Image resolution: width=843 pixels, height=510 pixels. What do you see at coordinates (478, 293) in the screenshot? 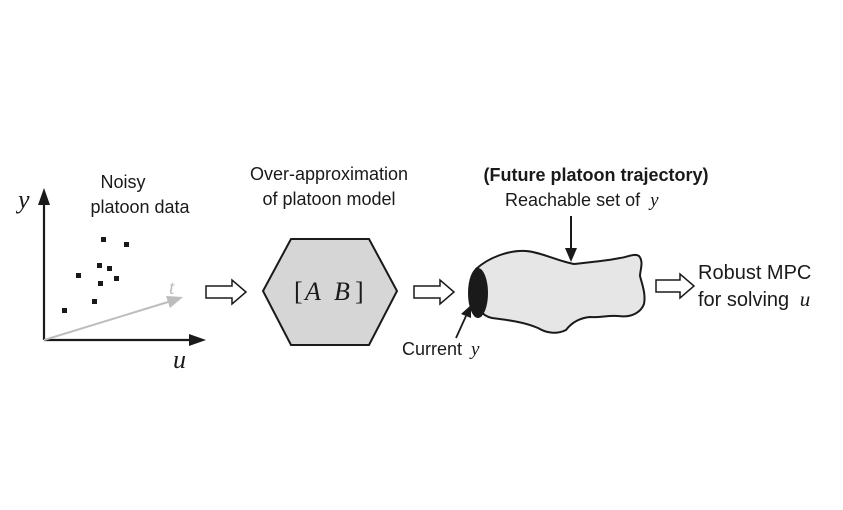
I see `current-state-ellipse` at bounding box center [478, 293].